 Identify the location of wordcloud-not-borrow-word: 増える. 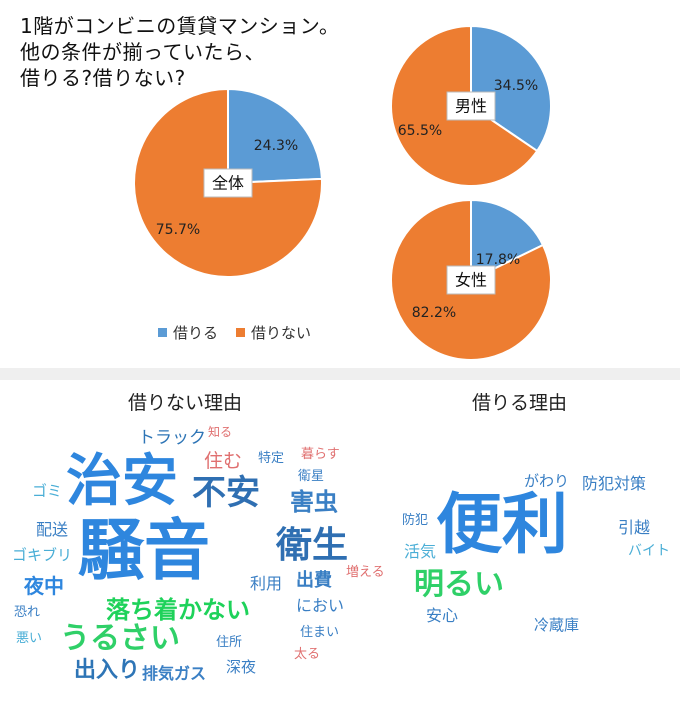
(365, 572).